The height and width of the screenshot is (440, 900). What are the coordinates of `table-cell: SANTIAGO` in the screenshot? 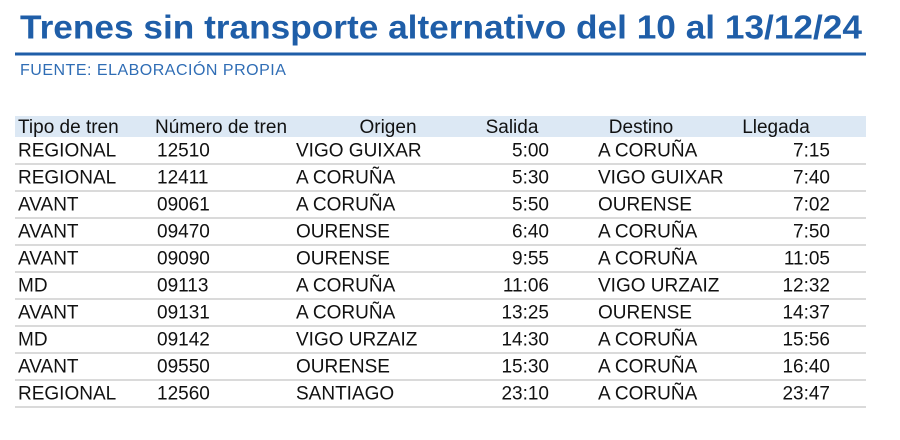 It's located at (345, 394).